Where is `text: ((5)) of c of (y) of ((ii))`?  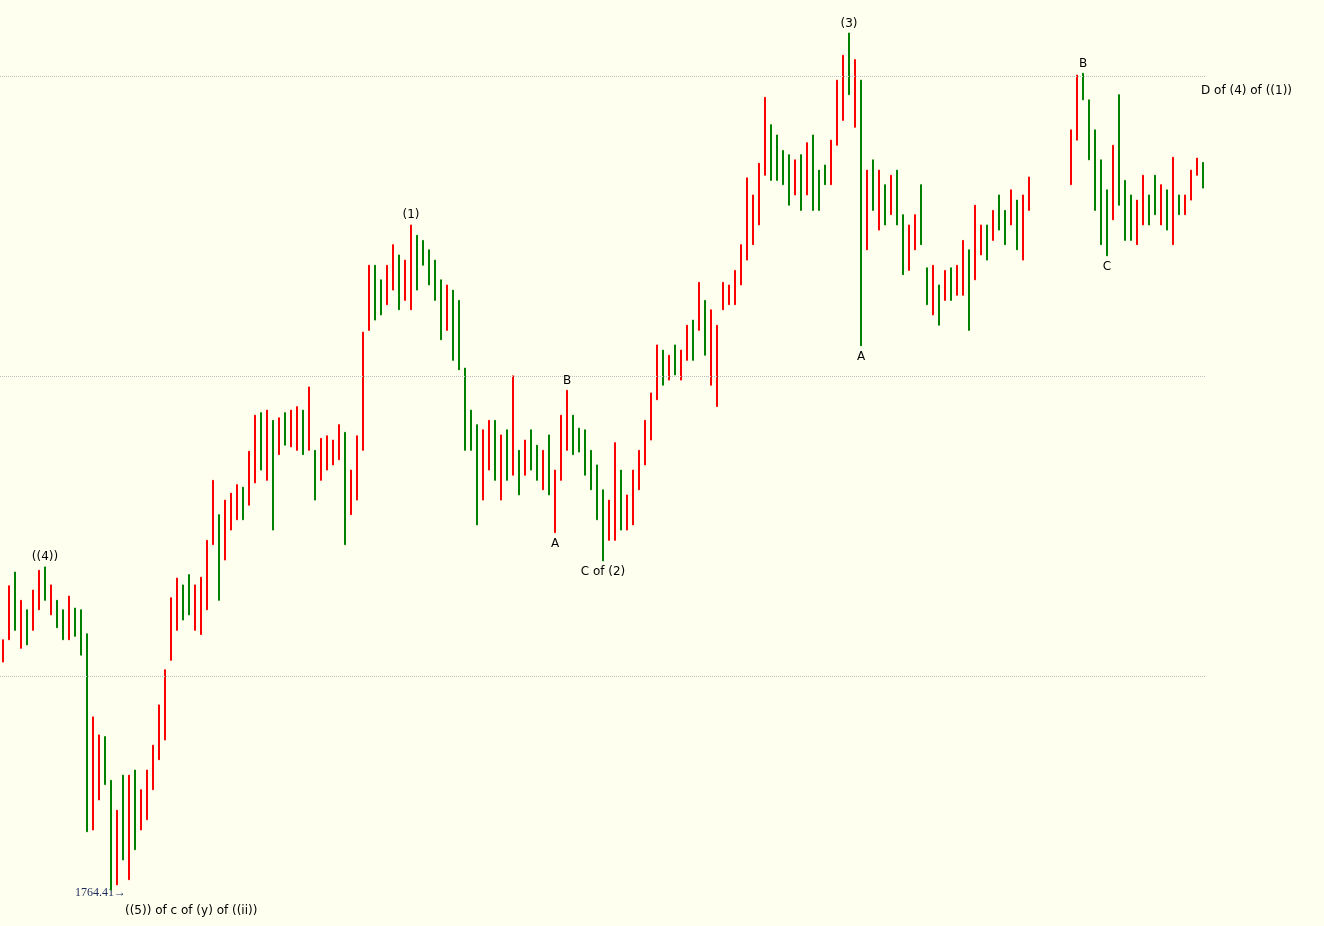
text: ((5)) of c of (y) of ((ii)) is located at coordinates (191, 910).